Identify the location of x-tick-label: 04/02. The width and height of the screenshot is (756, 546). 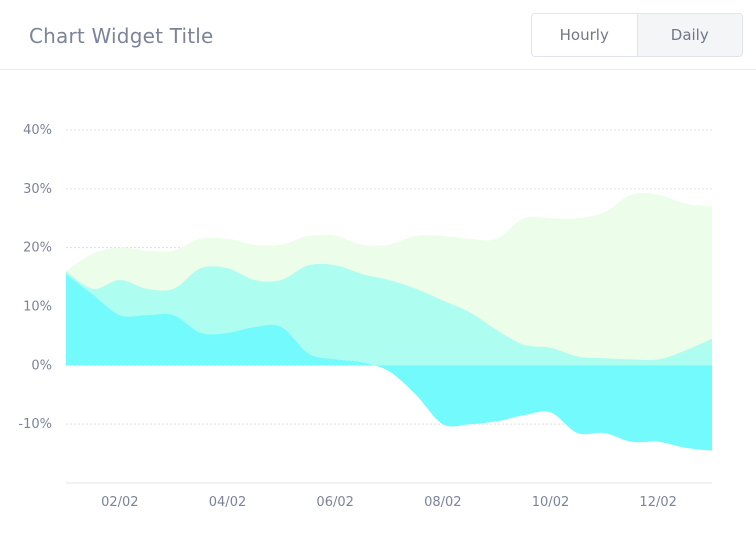
(227, 502).